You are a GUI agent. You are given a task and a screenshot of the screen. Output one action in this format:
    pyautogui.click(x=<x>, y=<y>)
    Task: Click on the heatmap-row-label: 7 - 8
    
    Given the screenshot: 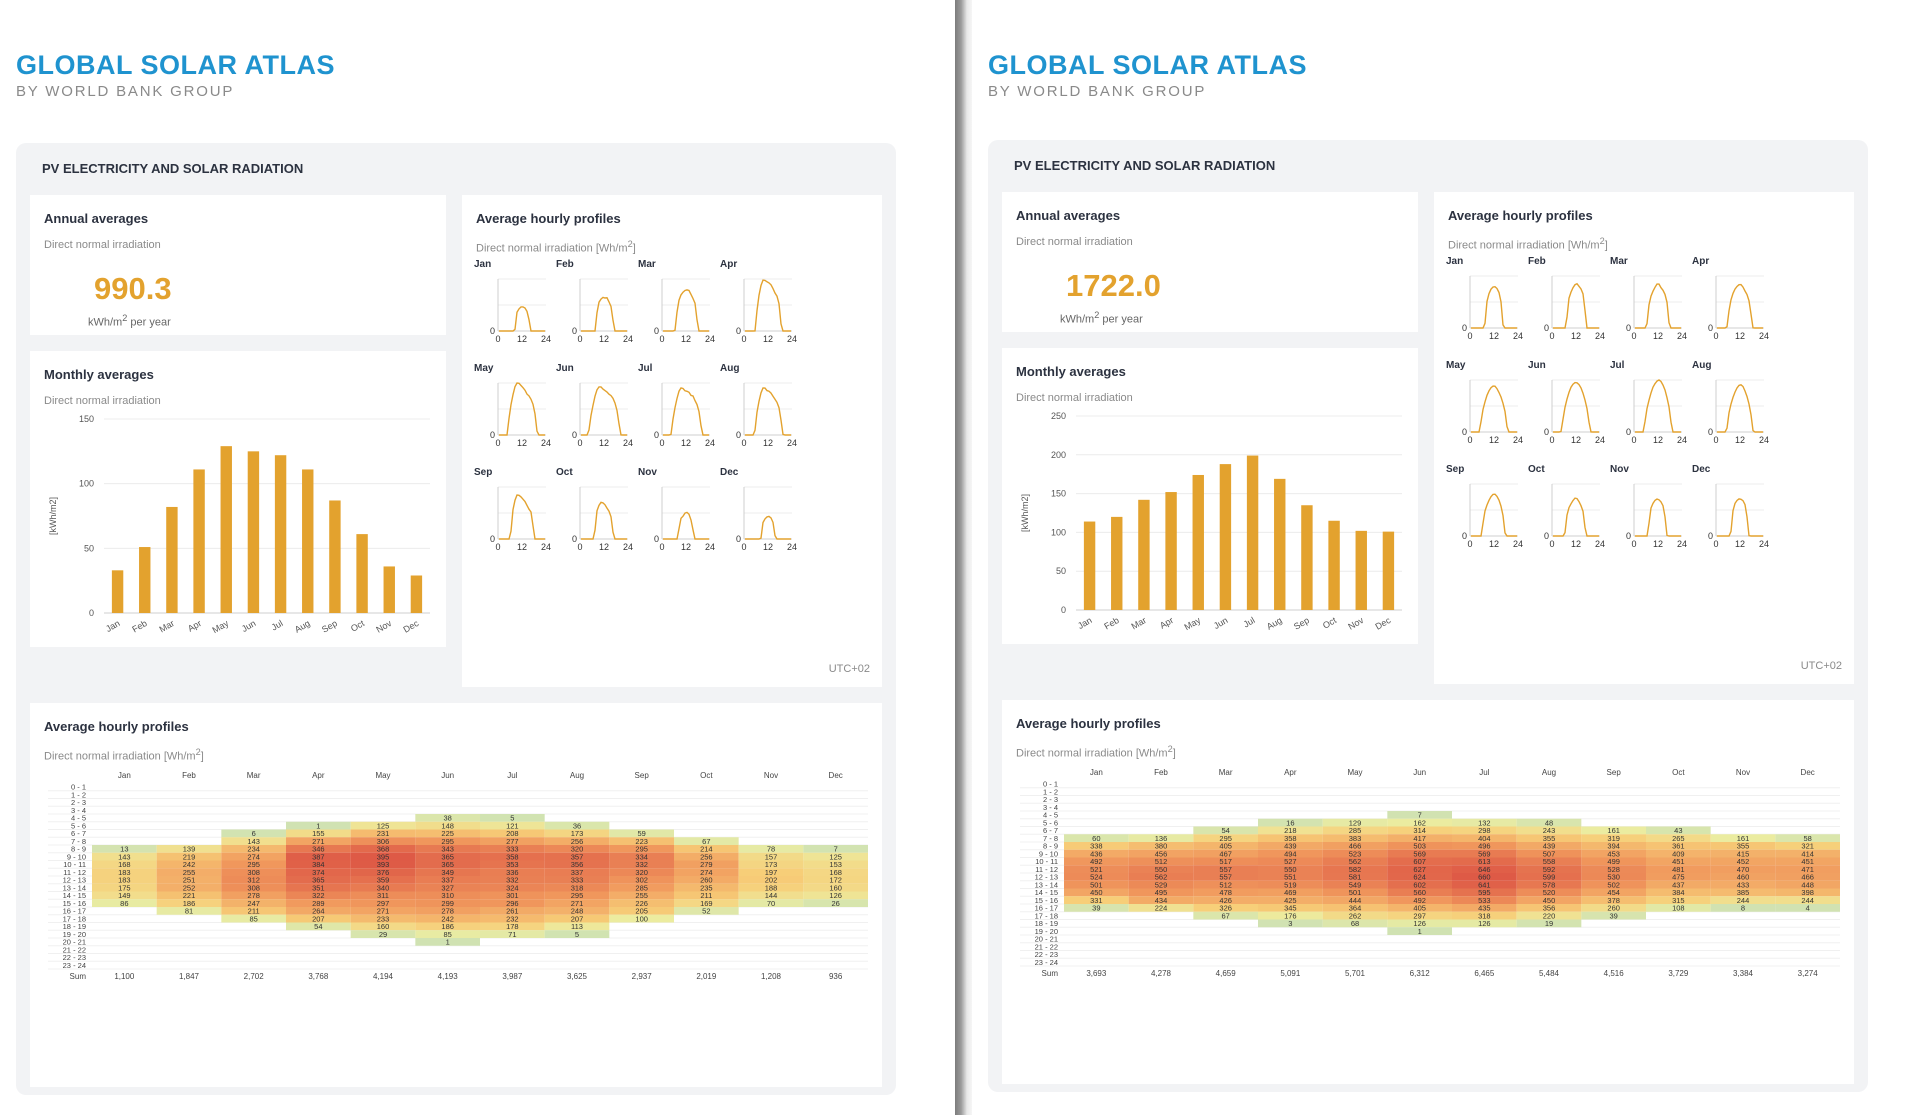 What is the action you would take?
    pyautogui.click(x=1050, y=838)
    